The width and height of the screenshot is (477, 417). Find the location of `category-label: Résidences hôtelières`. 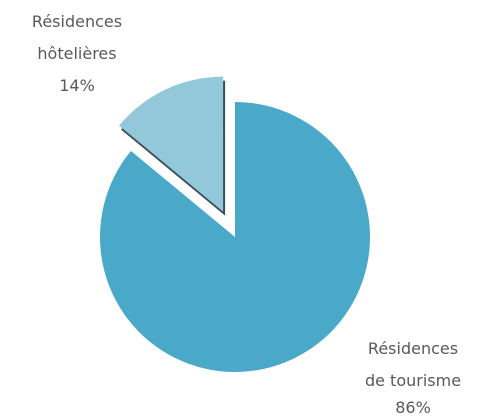

category-label: Résidences hôtelières is located at coordinates (77, 37).